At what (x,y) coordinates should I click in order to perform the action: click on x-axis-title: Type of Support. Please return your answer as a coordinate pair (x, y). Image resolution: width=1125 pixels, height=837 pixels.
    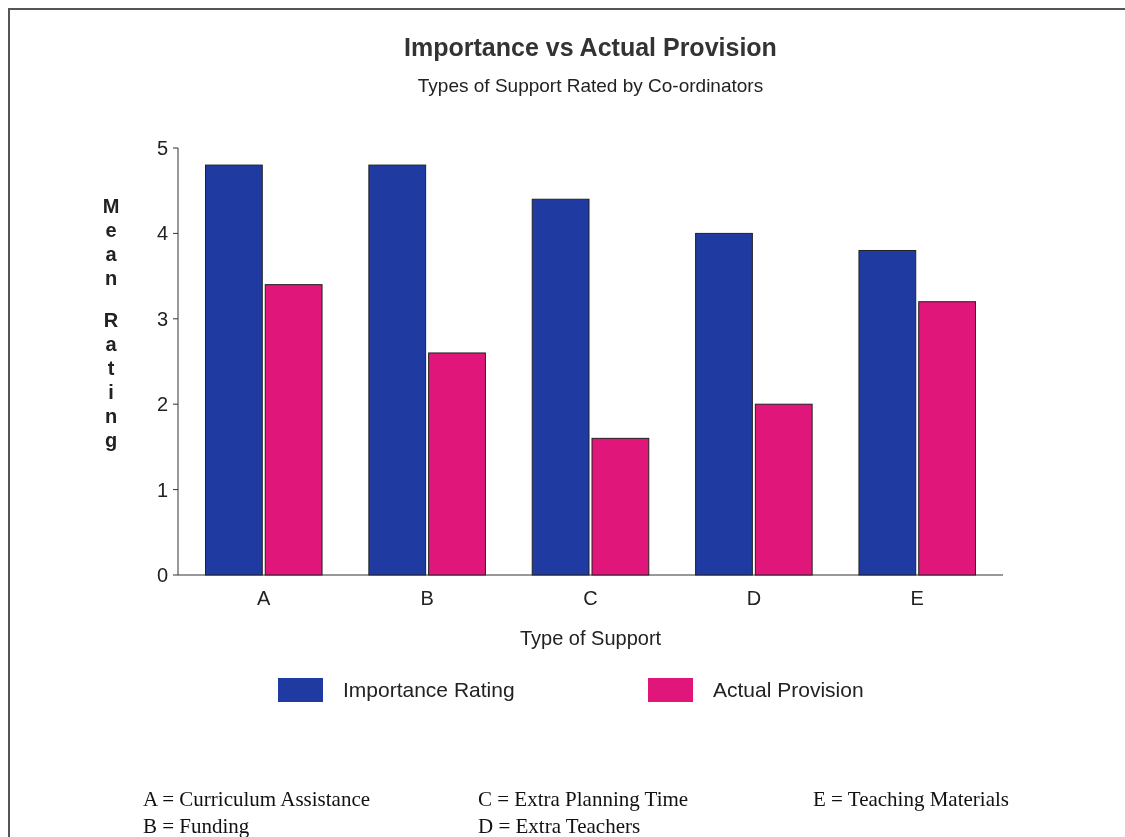
    Looking at the image, I should click on (590, 638).